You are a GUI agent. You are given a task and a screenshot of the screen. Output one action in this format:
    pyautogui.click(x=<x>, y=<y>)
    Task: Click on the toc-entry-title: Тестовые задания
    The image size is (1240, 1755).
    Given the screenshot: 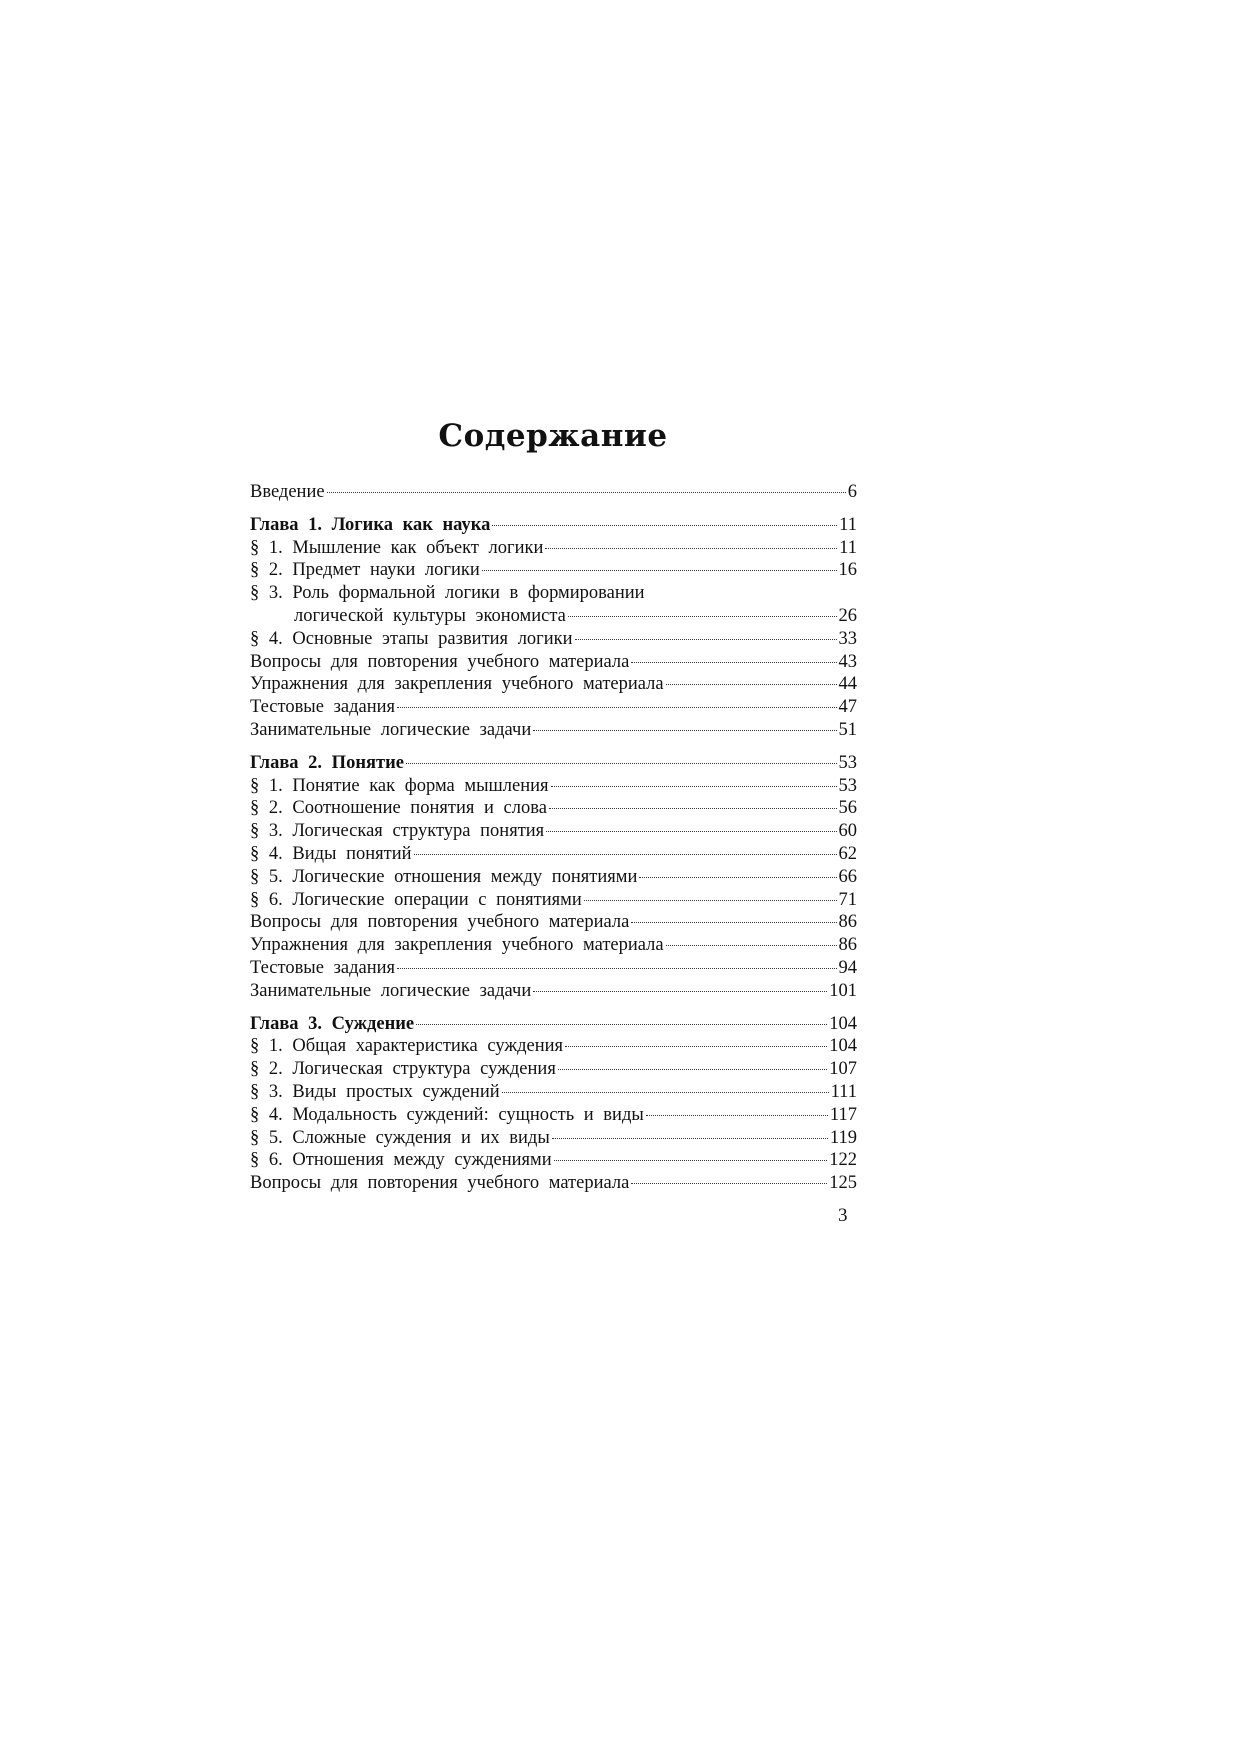 What is the action you would take?
    pyautogui.click(x=323, y=967)
    